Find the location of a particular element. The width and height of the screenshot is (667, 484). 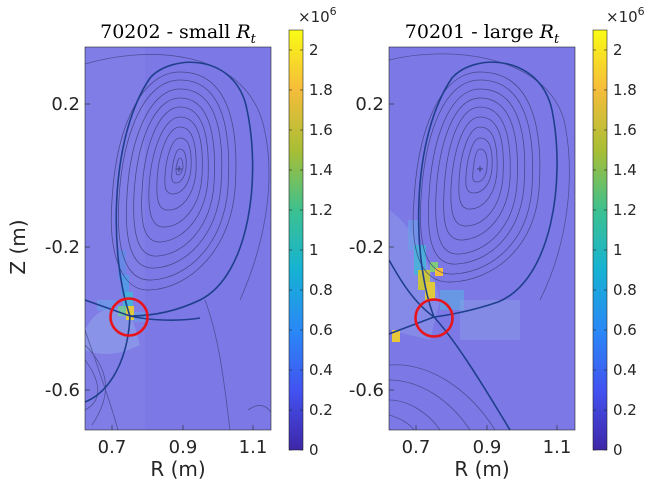

panel-right-colorbar-tick-label: 2 is located at coordinates (618, 50).